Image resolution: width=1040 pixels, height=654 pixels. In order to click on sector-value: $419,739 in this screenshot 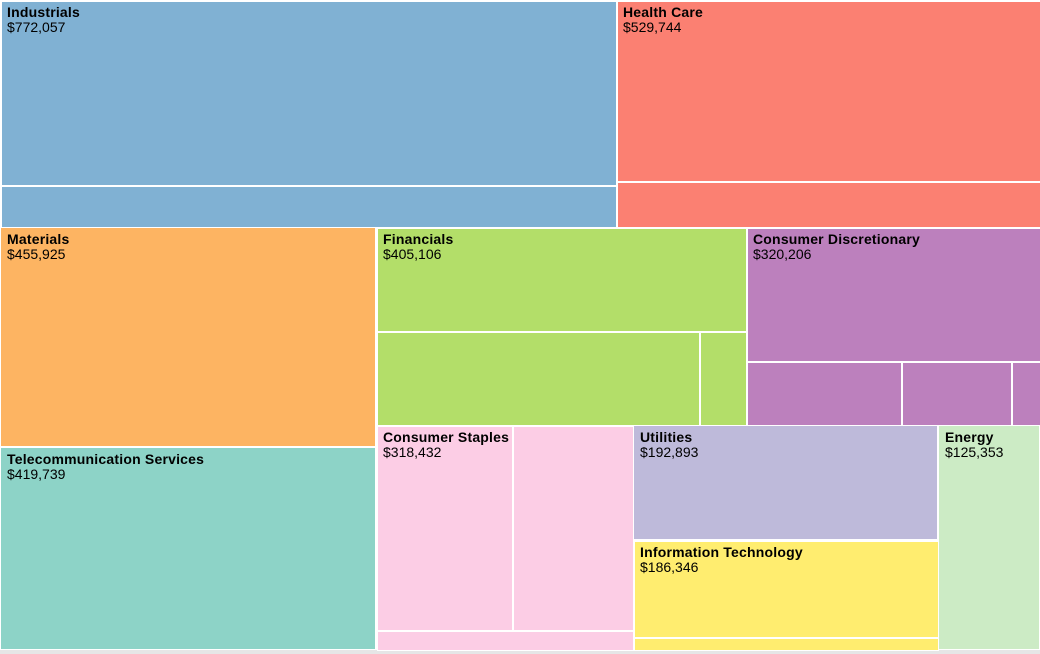, I will do `click(36, 474)`.